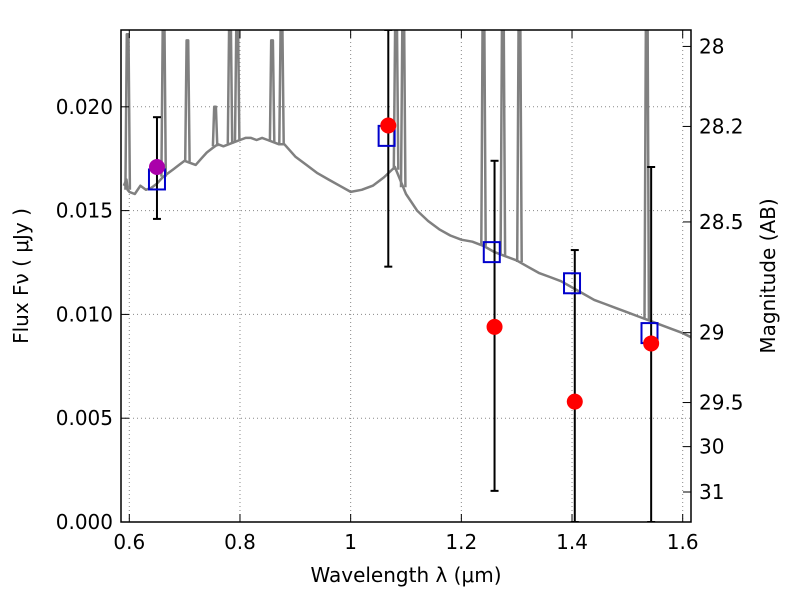 The height and width of the screenshot is (600, 800). I want to click on mag-tick-label: 31, so click(711, 492).